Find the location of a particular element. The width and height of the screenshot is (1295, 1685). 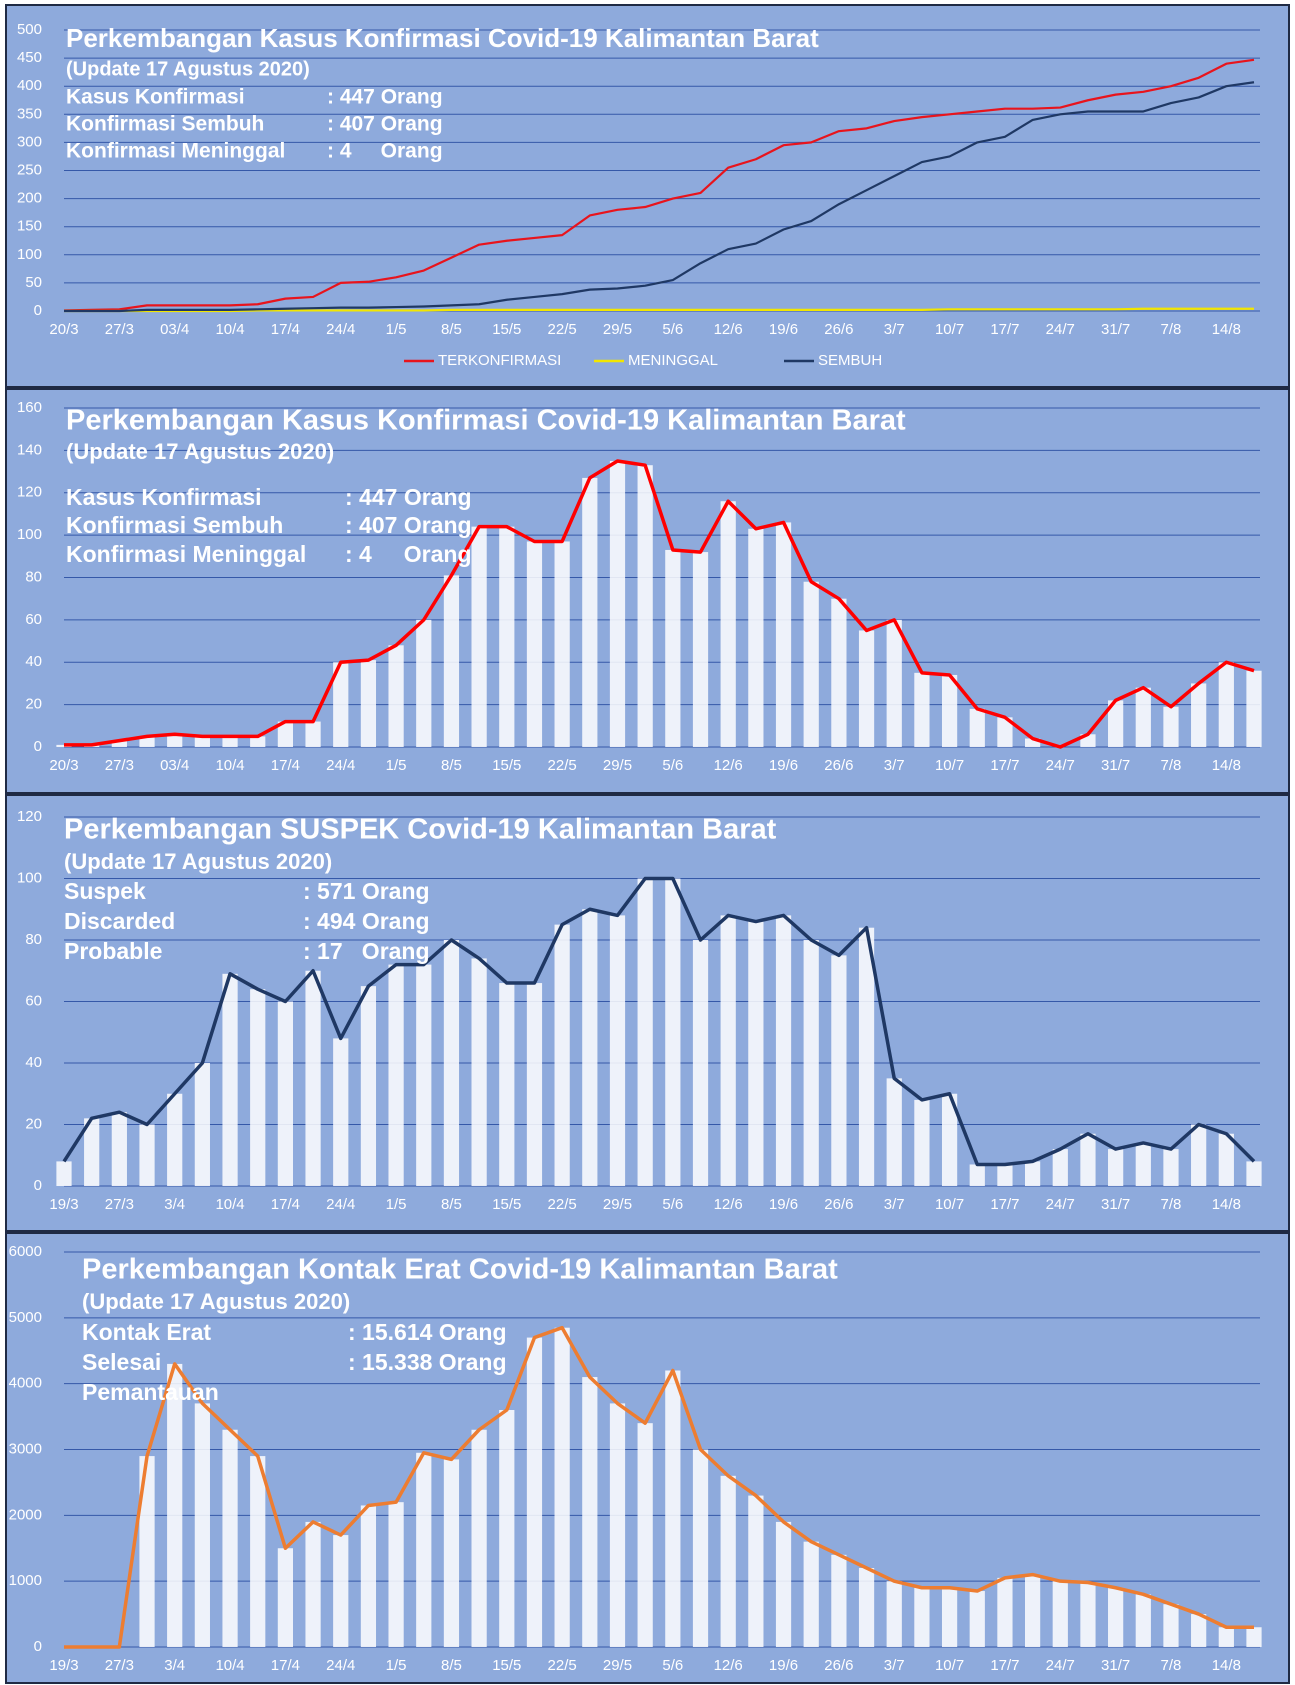

y-tick-label: 400 is located at coordinates (29, 85).